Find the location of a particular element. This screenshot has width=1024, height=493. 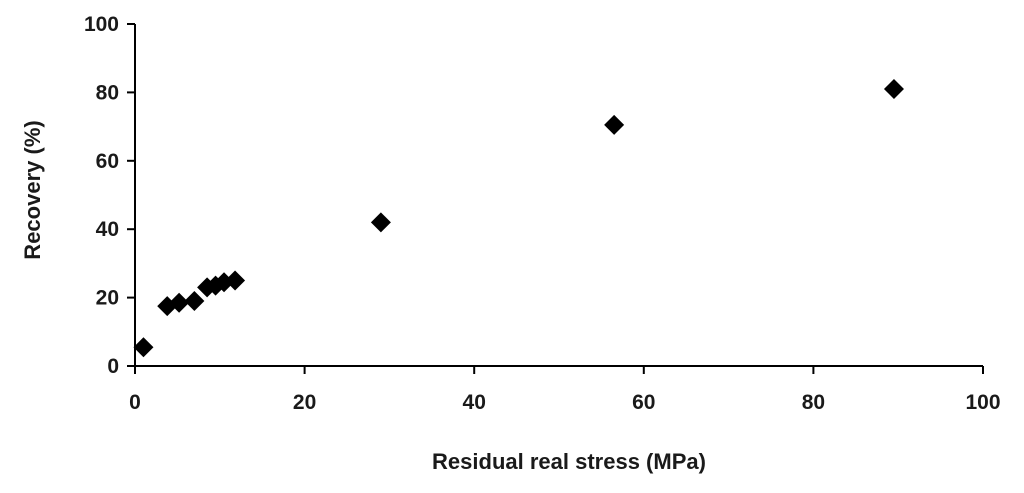

y-ticks: 0 20 40 60 80 100 is located at coordinates (109, 195).